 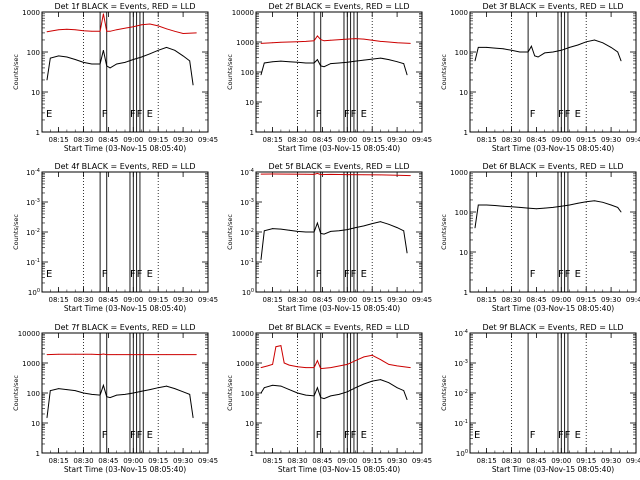 What do you see at coordinates (552, 166) in the screenshot?
I see `panel-title: Det 6f BLACK = Events, RED = LLD` at bounding box center [552, 166].